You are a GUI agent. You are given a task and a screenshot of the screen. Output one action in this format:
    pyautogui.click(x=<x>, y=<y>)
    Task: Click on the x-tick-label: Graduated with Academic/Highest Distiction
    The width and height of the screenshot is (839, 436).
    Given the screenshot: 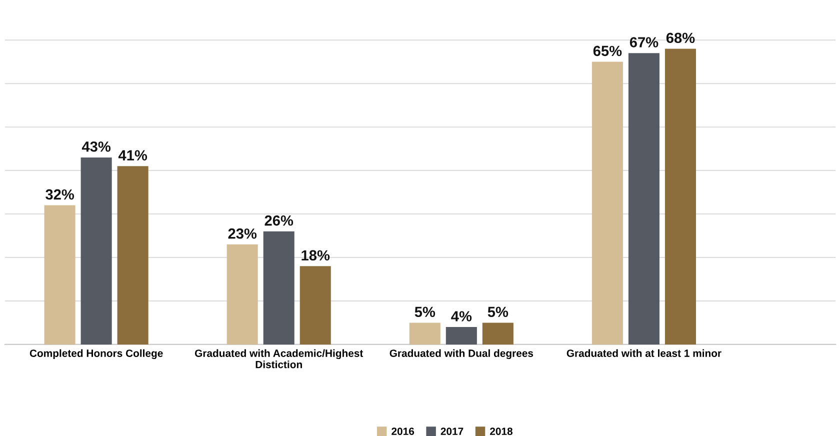 What is the action you would take?
    pyautogui.click(x=279, y=358)
    